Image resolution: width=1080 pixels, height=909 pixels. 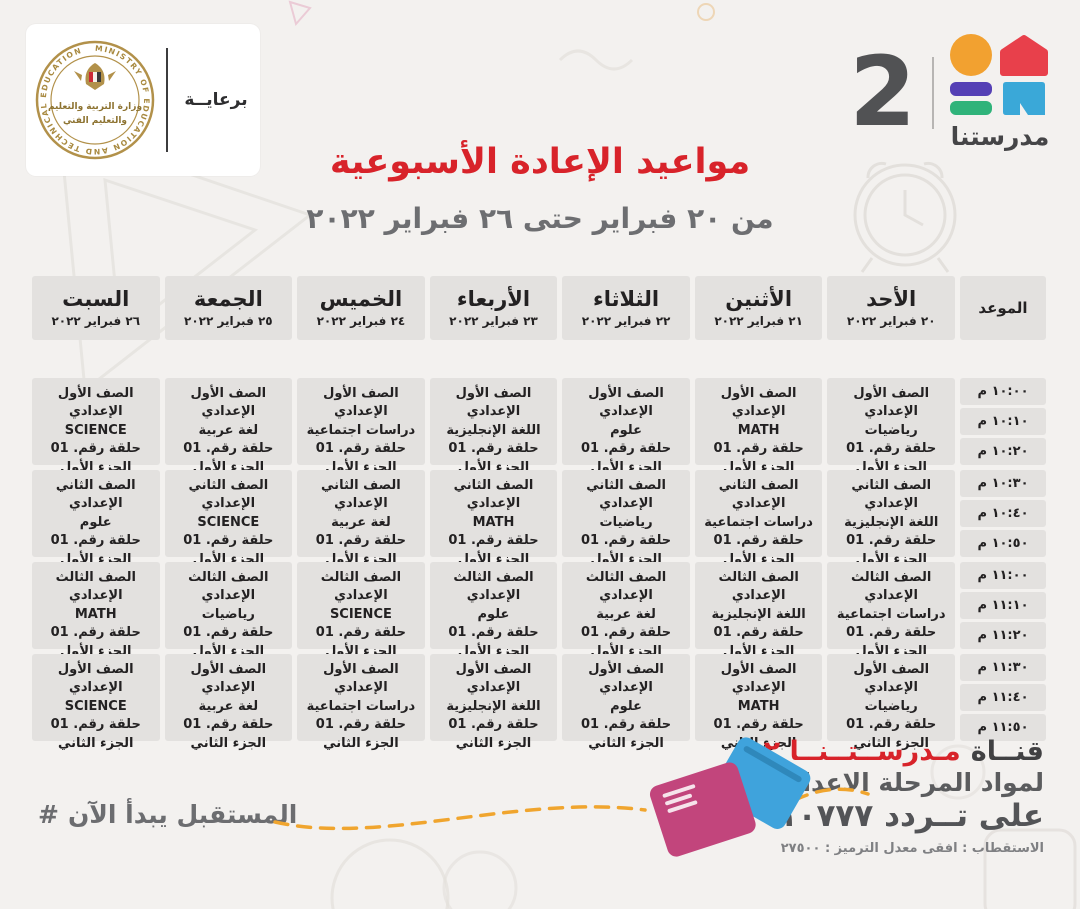 What do you see at coordinates (1003, 575) in the screenshot?
I see `time-cell: ١١:٠٠ م` at bounding box center [1003, 575].